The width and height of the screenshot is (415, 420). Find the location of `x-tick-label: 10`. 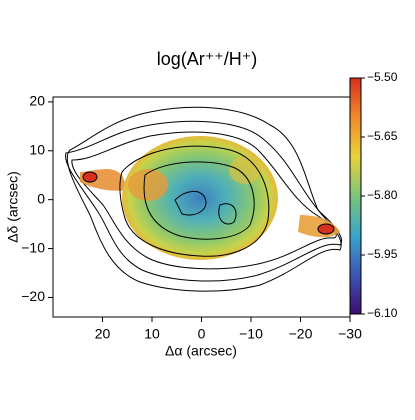

x-tick-label: 10 is located at coordinates (152, 334).